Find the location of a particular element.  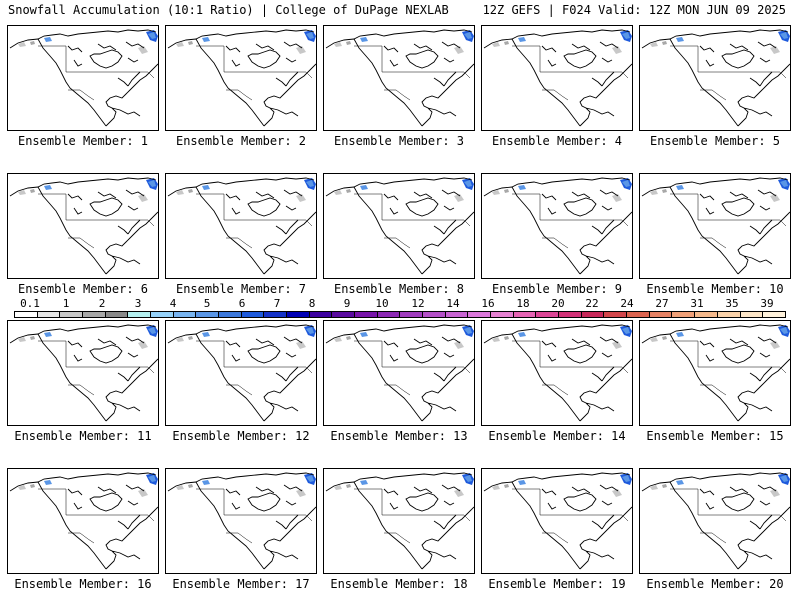

ensemble-member-label: Ensemble Member: 18 is located at coordinates (399, 584).